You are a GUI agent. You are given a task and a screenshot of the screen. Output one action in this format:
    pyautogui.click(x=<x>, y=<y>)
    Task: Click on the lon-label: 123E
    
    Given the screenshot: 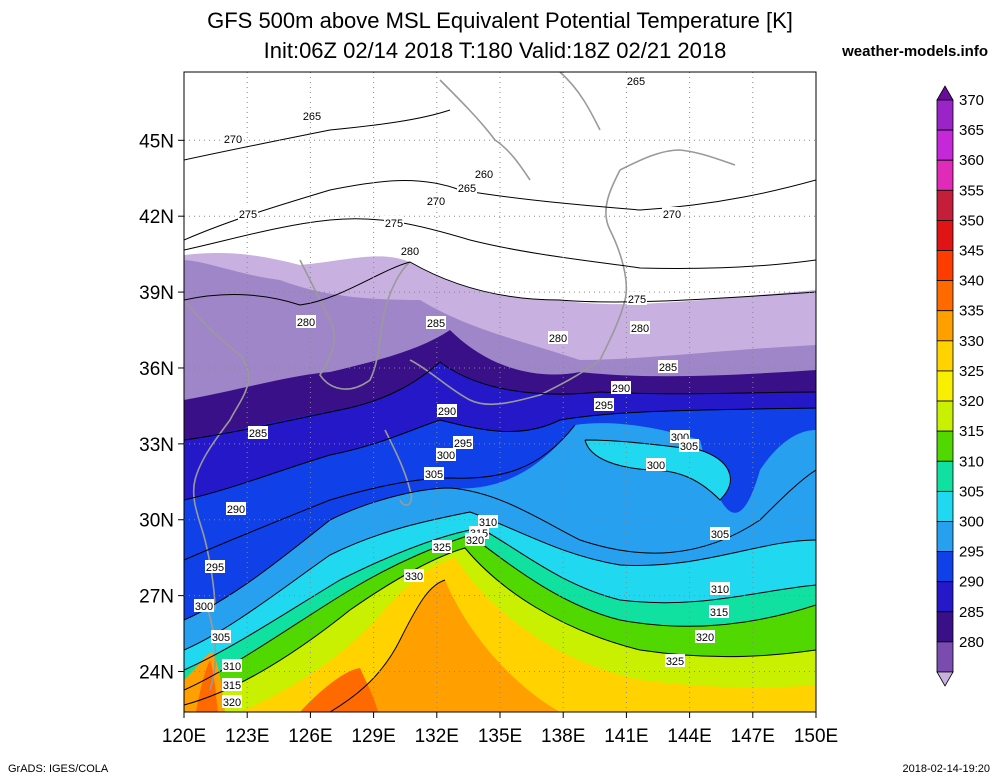 What is the action you would take?
    pyautogui.click(x=247, y=736)
    